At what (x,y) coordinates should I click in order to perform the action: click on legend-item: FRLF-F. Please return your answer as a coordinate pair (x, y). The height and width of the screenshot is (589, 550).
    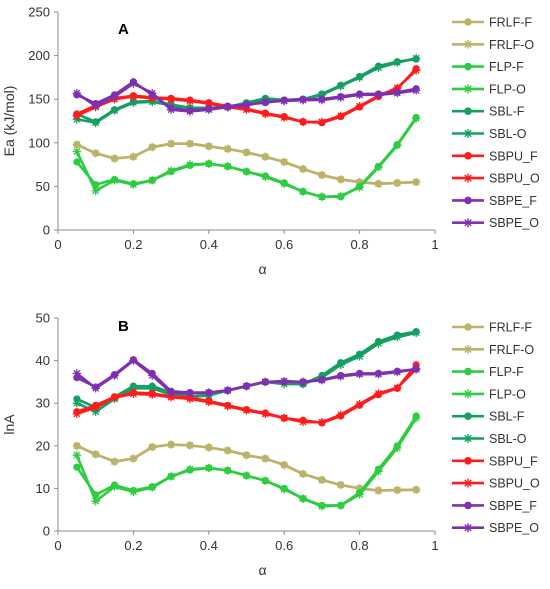
    Looking at the image, I should click on (492, 328).